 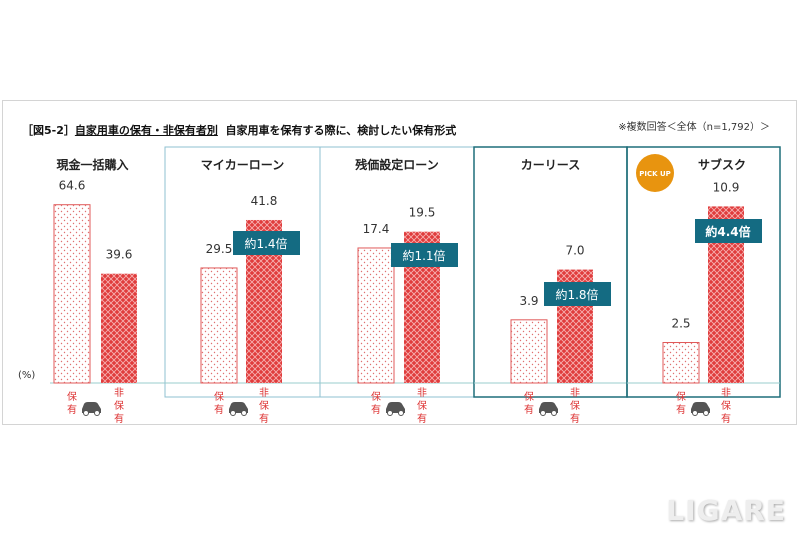 I want to click on ligare-logo: LIGARE, so click(x=726, y=510).